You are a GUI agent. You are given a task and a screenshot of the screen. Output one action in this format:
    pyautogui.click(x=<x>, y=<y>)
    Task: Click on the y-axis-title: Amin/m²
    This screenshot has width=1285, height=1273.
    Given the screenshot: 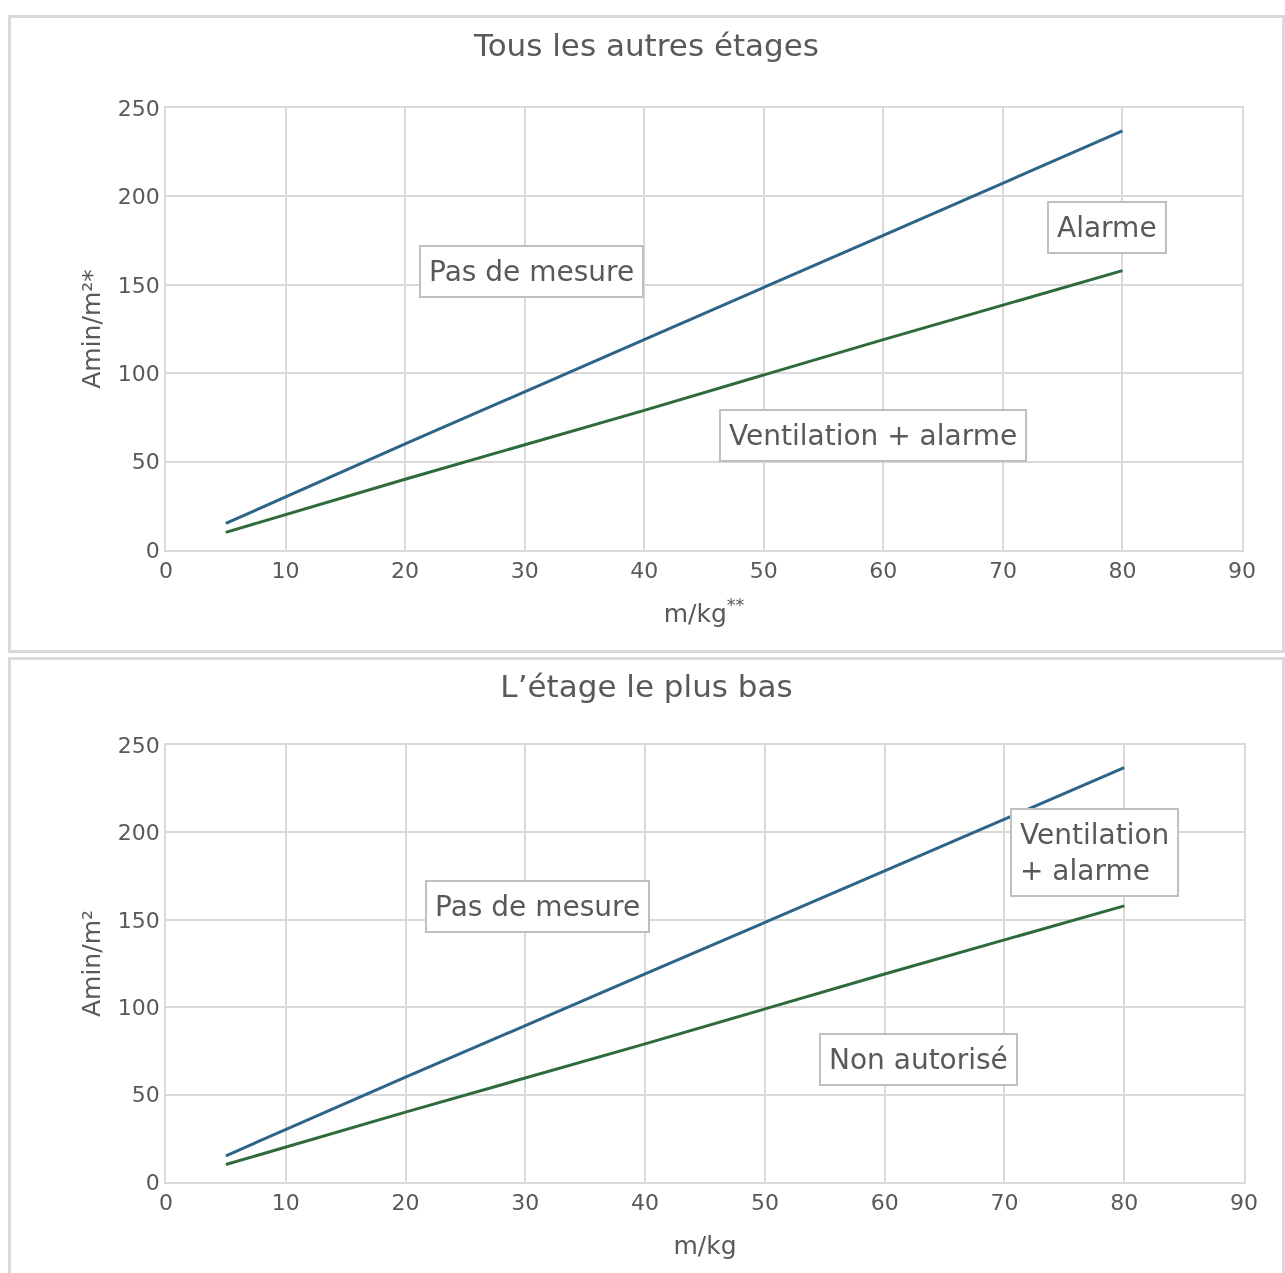 What is the action you would take?
    pyautogui.click(x=92, y=963)
    